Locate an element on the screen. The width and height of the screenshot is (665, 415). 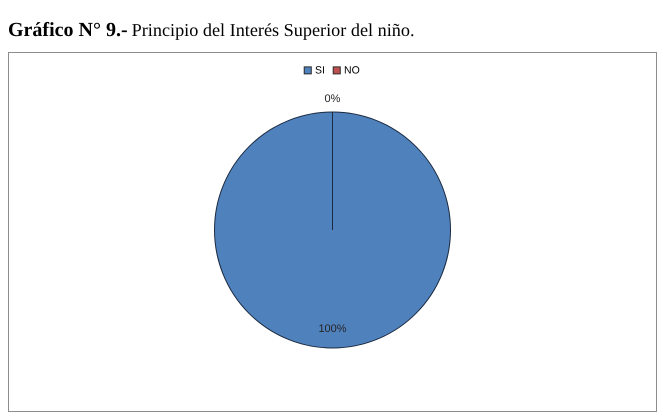
data-label: 100% is located at coordinates (332, 329).